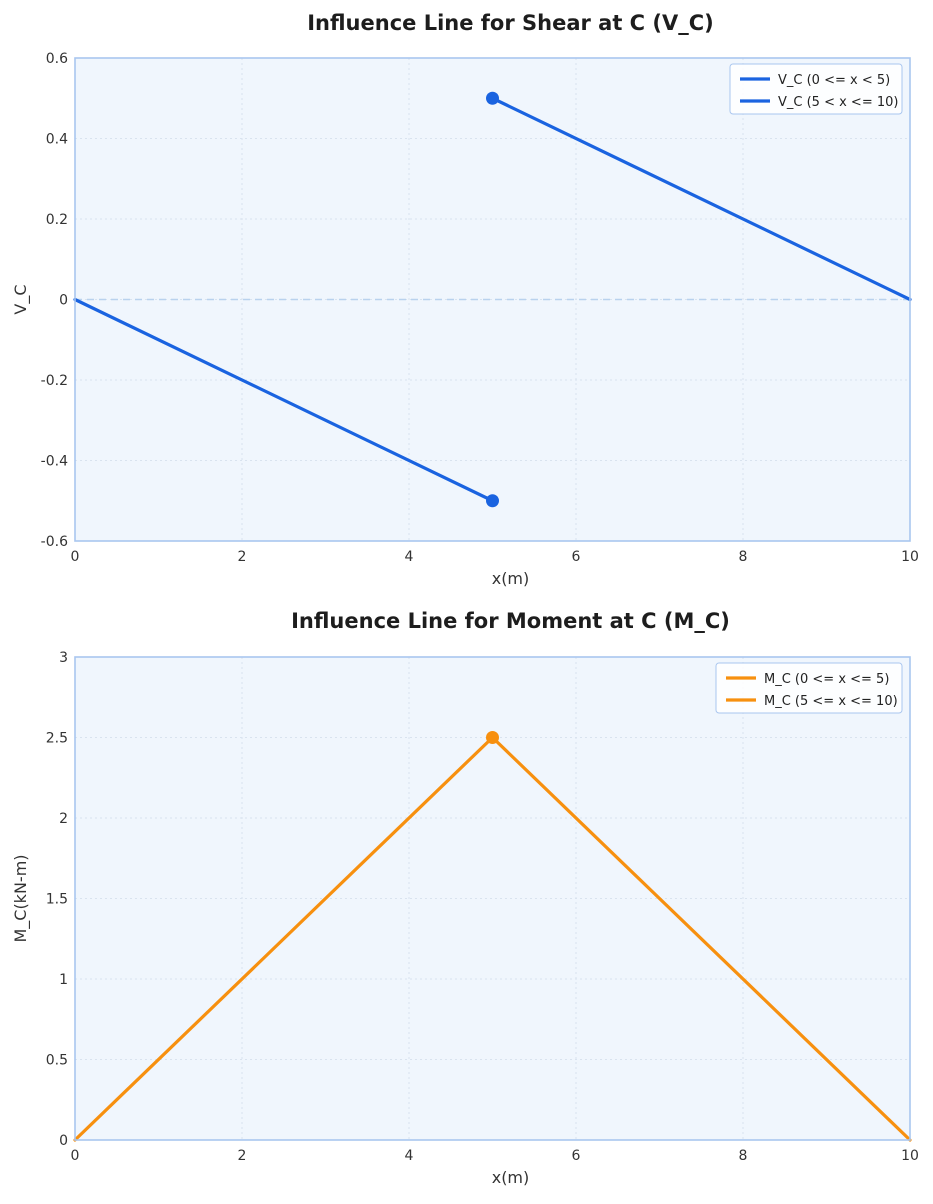 Image resolution: width=933 pixels, height=1204 pixels. I want to click on y-tick-label: 1.5, so click(57, 900).